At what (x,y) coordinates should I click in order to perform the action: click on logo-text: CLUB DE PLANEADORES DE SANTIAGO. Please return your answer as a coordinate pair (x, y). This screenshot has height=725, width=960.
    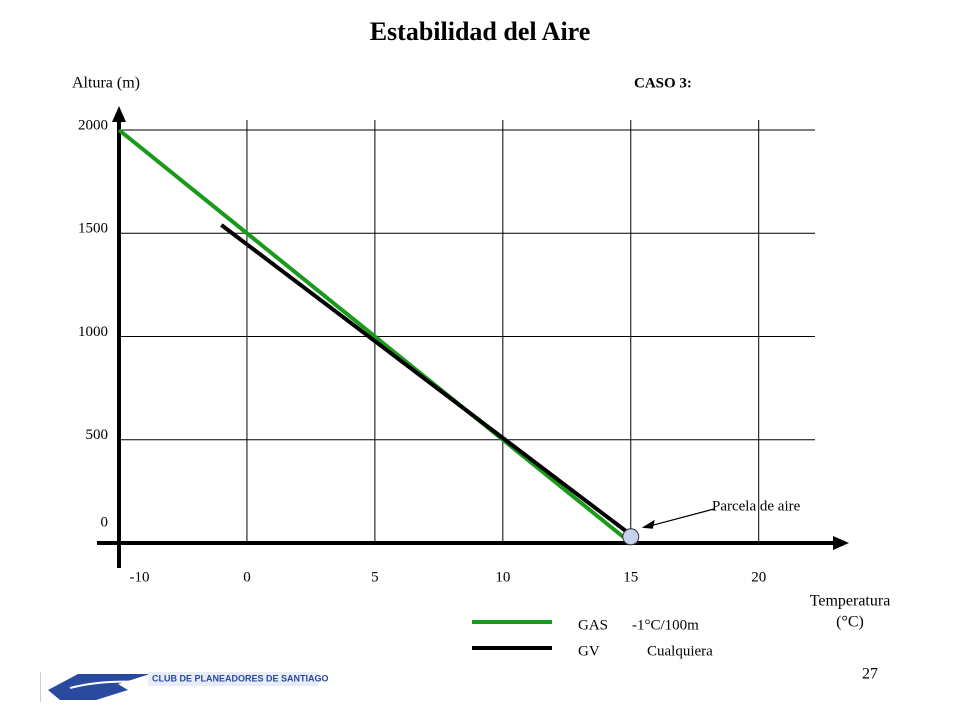
    Looking at the image, I should click on (240, 678).